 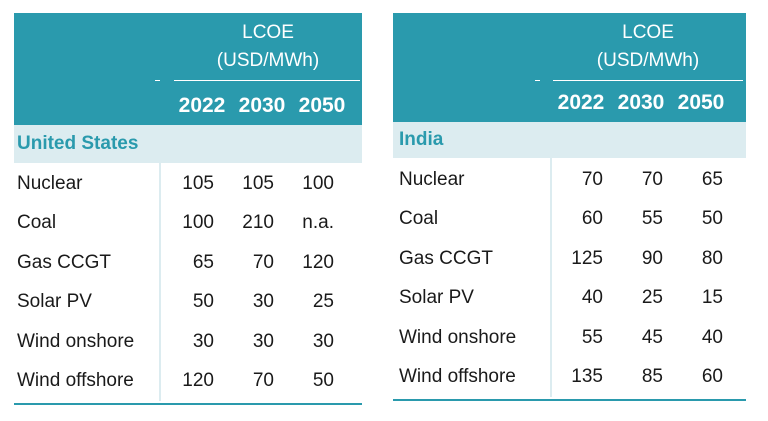 I want to click on table-row: Solar PV 50 30 25, so click(x=188, y=303).